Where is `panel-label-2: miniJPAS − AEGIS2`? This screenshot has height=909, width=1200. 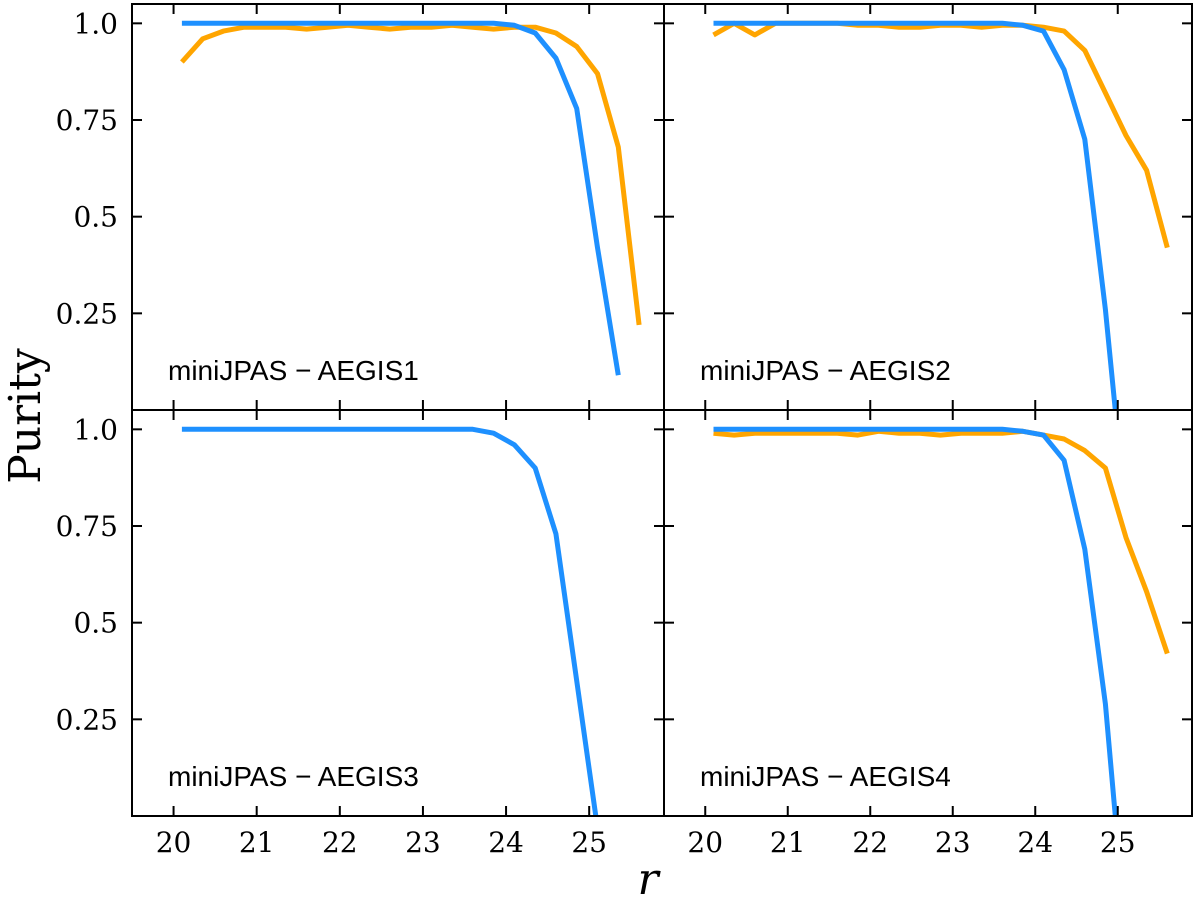
panel-label-2: miniJPAS − AEGIS2 is located at coordinates (825, 370).